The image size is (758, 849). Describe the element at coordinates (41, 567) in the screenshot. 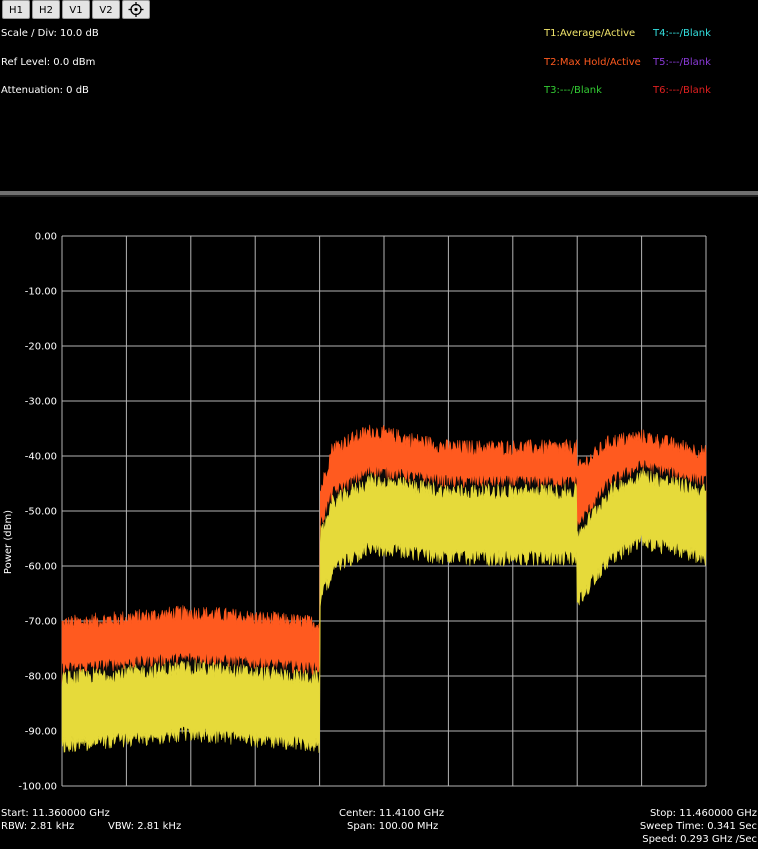

I see `y-tick-label: -60.00` at that location.